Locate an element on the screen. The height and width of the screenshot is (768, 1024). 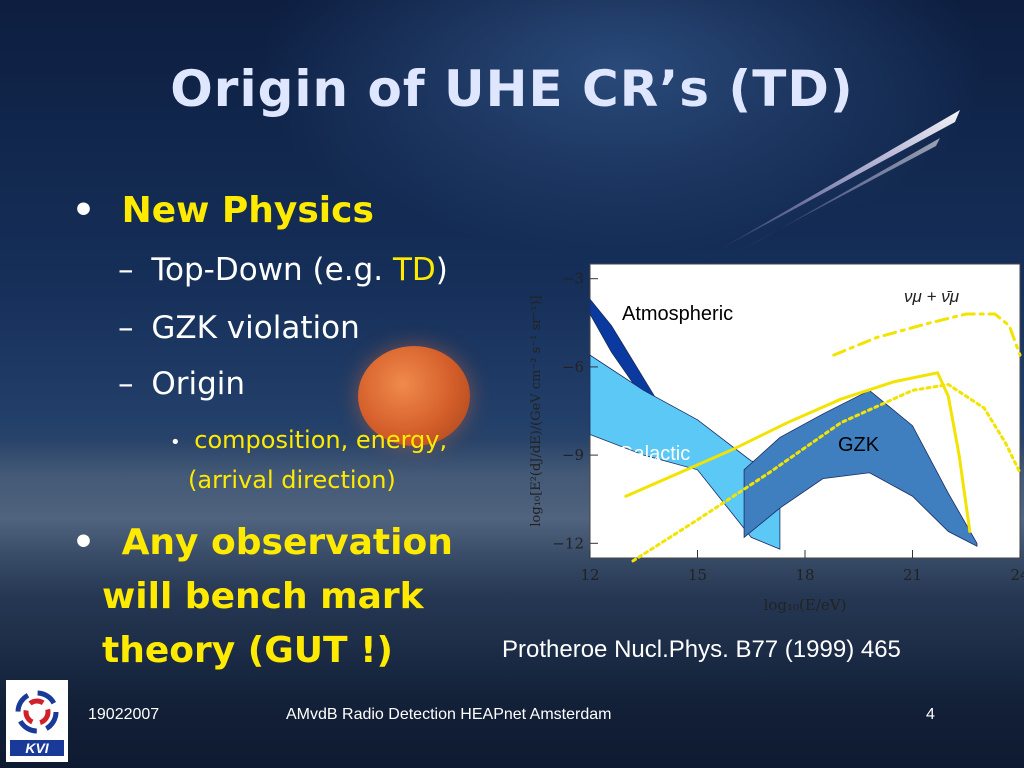
x-axis-label: log₁₀(E/eV) is located at coordinates (805, 605).